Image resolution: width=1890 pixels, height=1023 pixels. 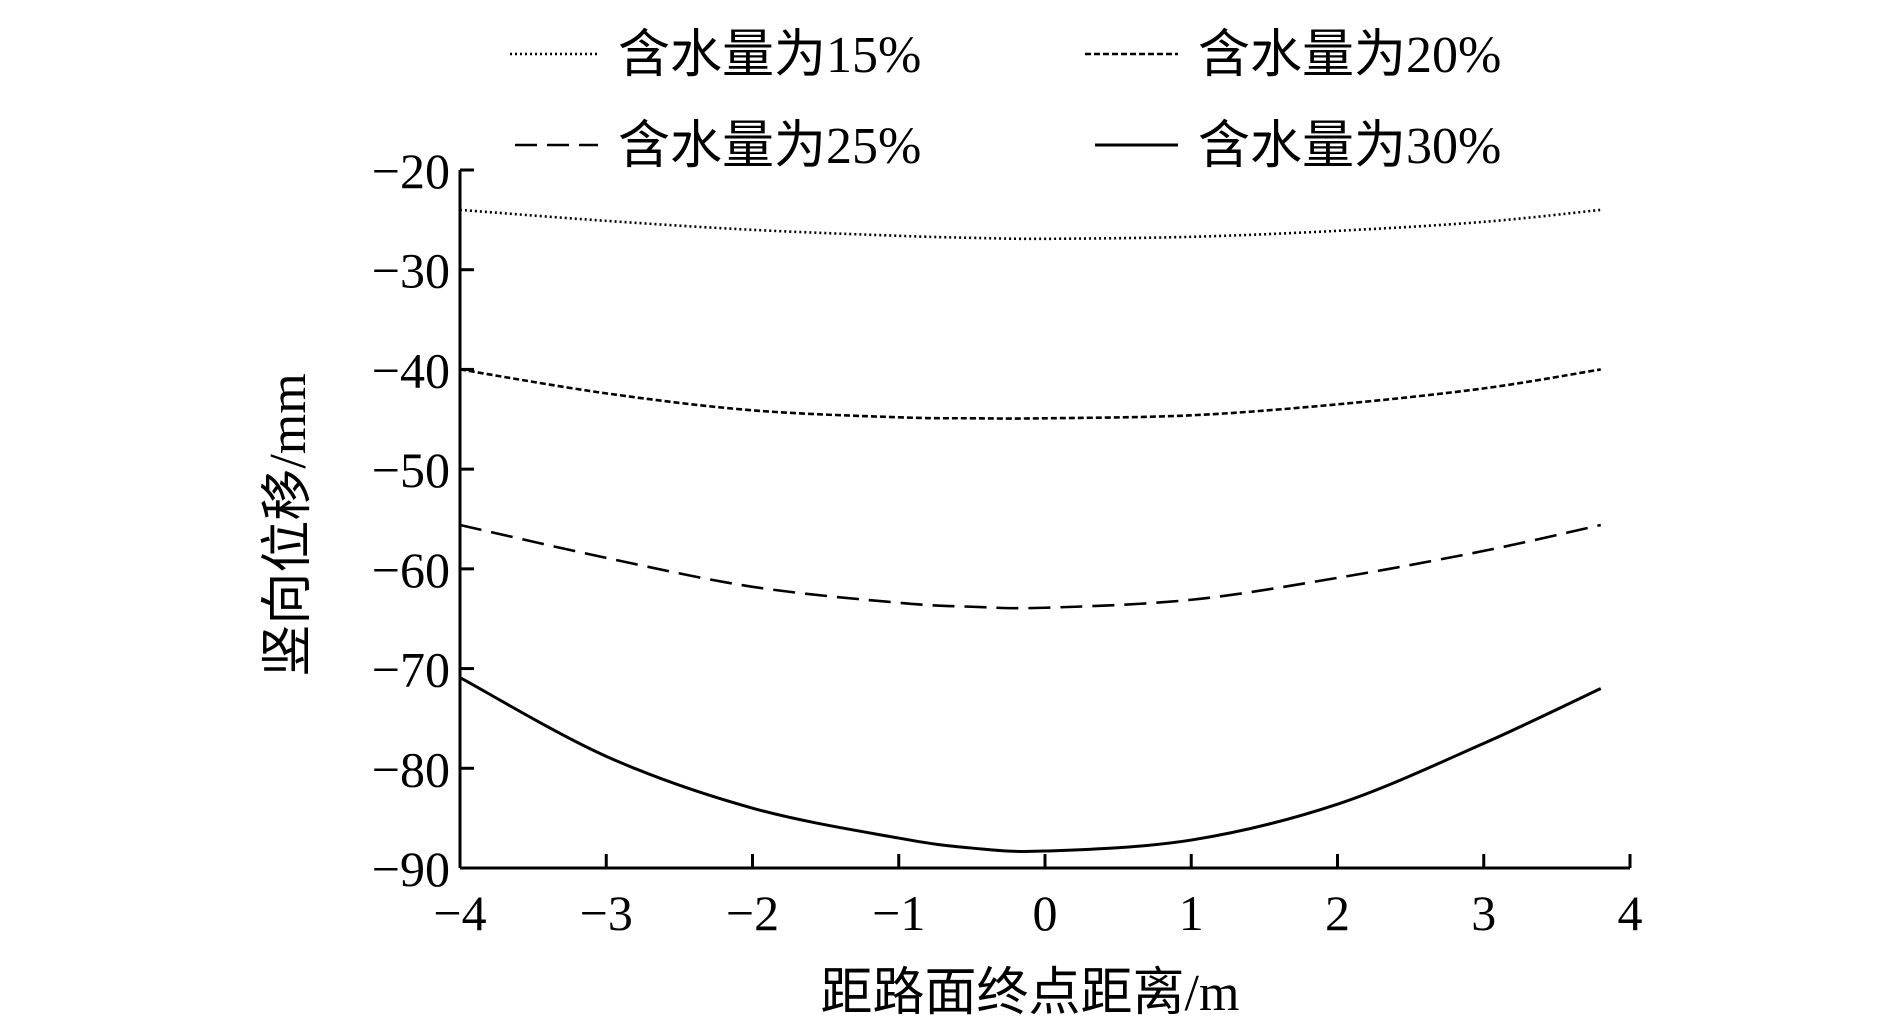 I want to click on x-tick-label: 0, so click(x=1045, y=913).